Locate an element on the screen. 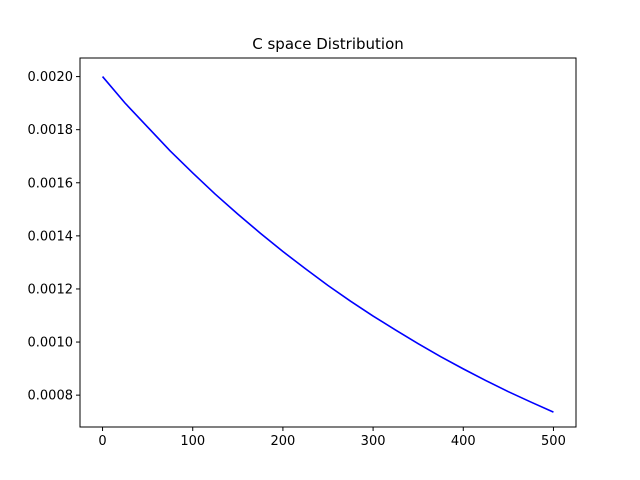 Image resolution: width=640 pixels, height=480 pixels. y-tick-label: 0.0012 is located at coordinates (51, 289).